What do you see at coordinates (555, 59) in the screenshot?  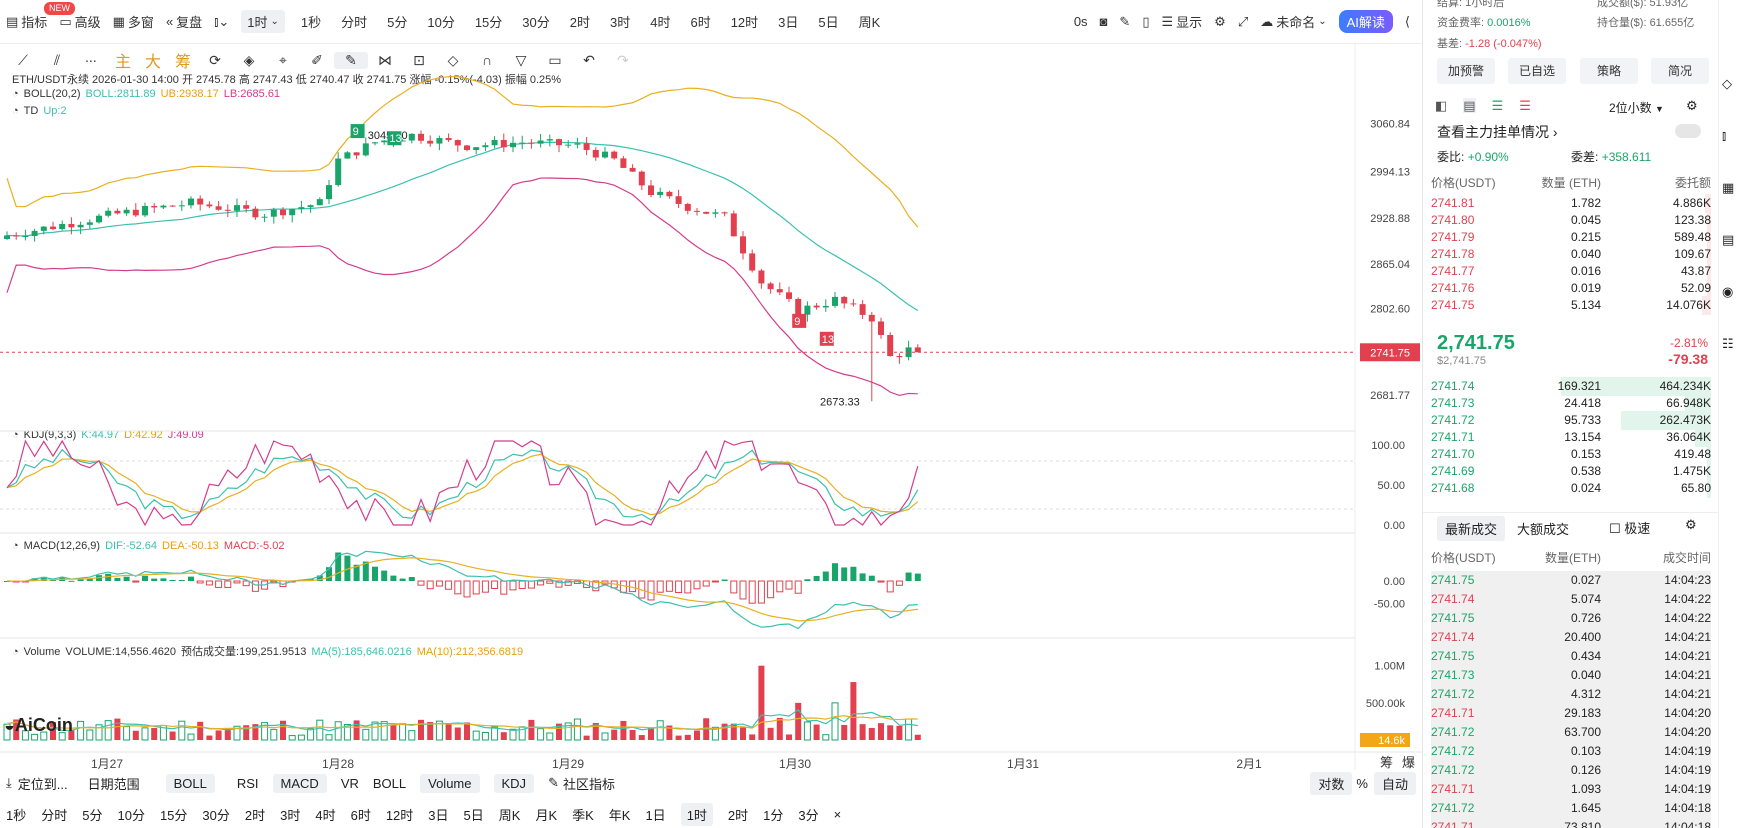 I see `delete-icon: ▭` at bounding box center [555, 59].